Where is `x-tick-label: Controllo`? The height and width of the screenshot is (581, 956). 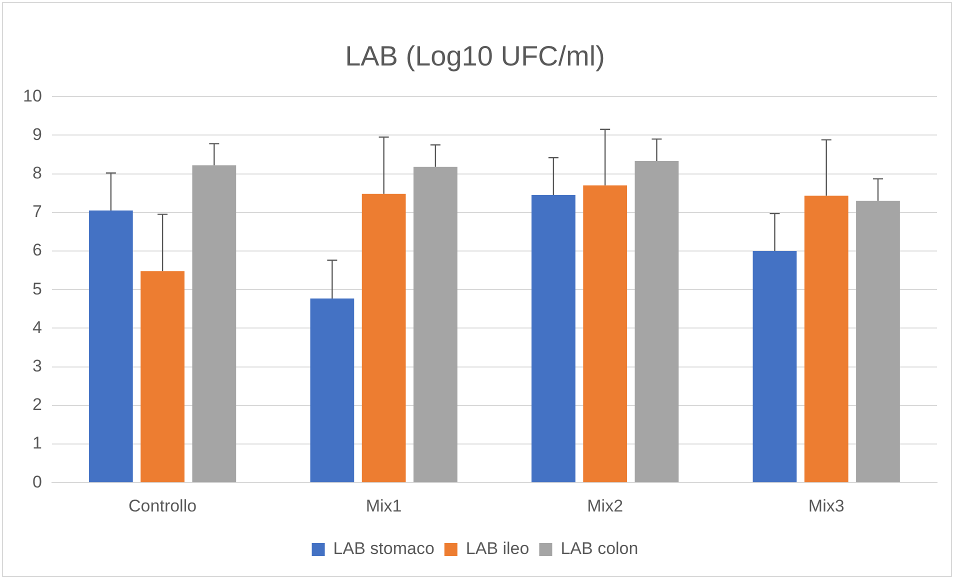 x-tick-label: Controllo is located at coordinates (162, 506).